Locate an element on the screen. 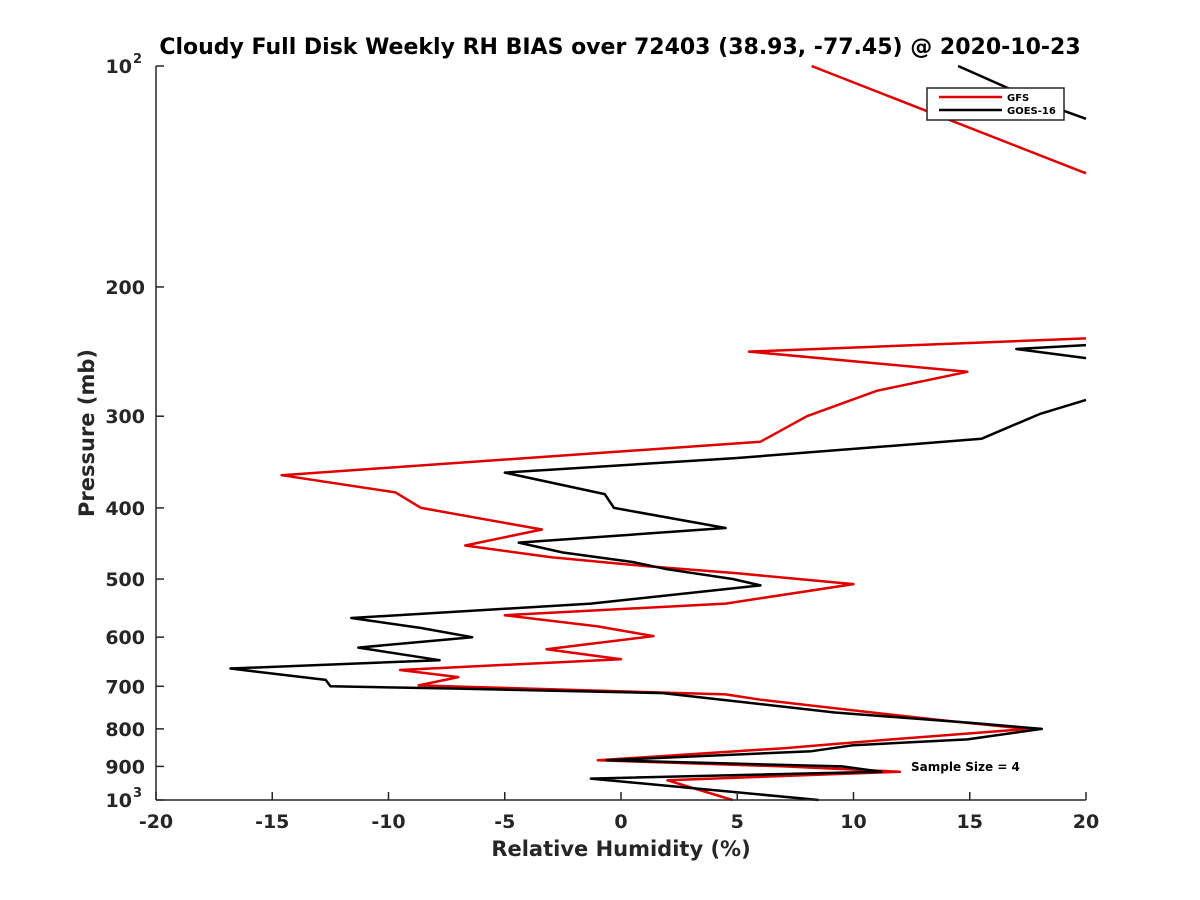 The width and height of the screenshot is (1200, 900). x-tick-label: 10 is located at coordinates (853, 822).